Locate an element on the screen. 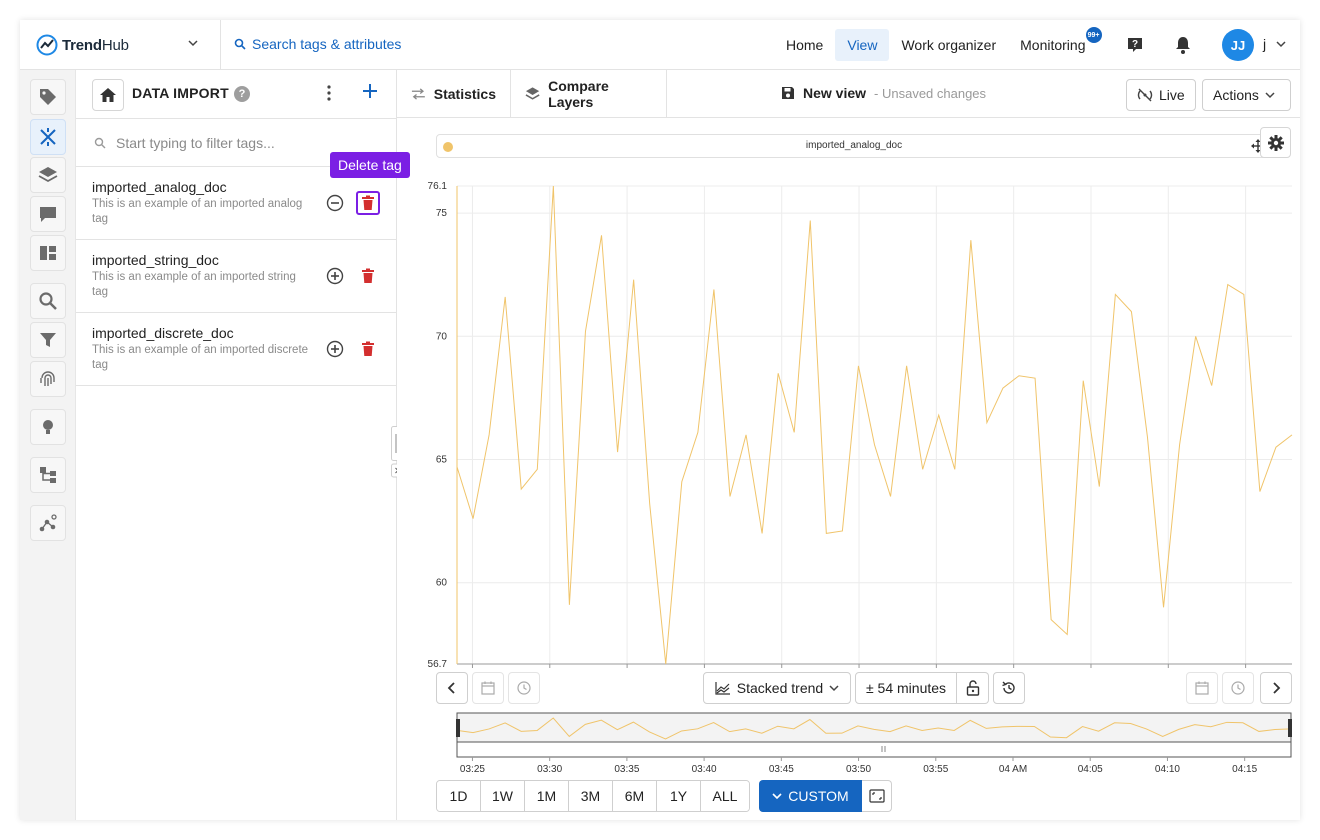 Image resolution: width=1320 pixels, height=840 pixels. range-1w: 1W is located at coordinates (503, 796).